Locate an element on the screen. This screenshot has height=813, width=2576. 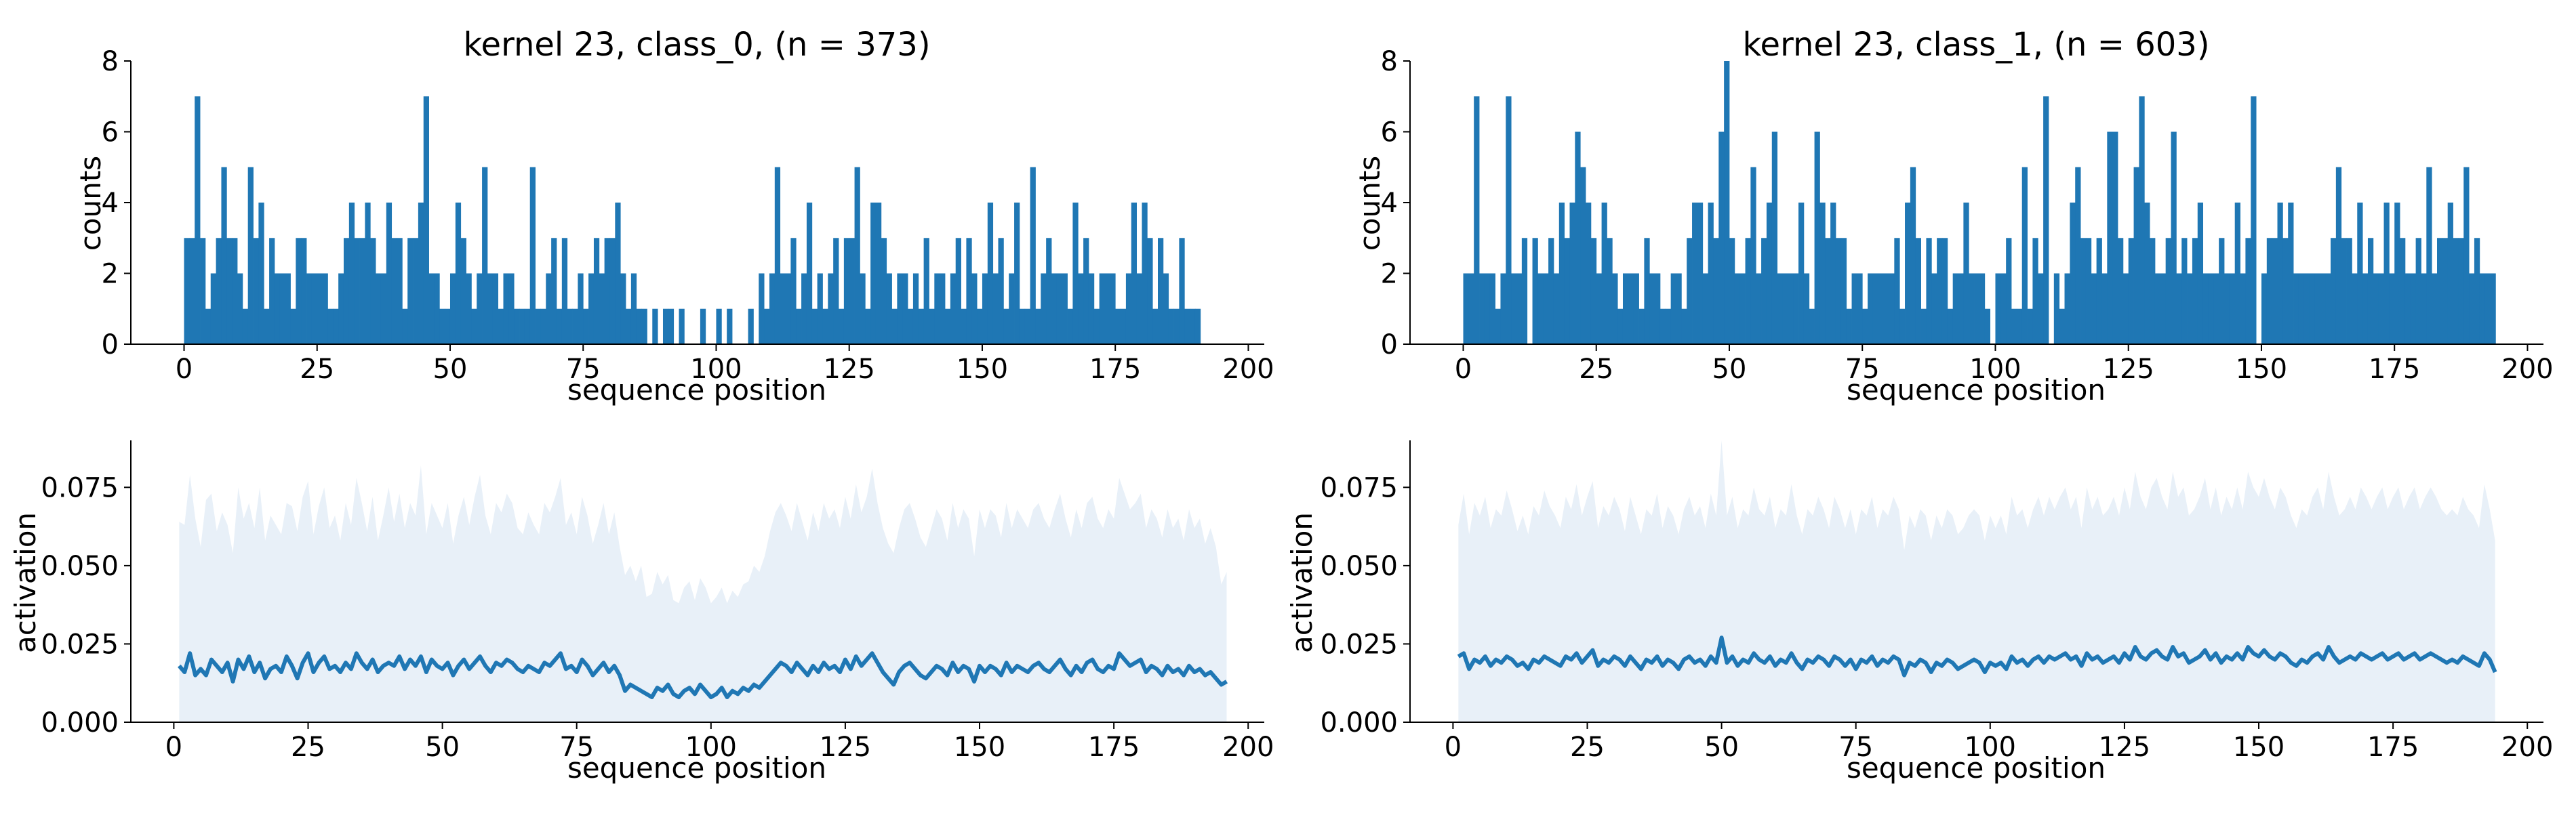
y-tick-label: 8 is located at coordinates (110, 61).